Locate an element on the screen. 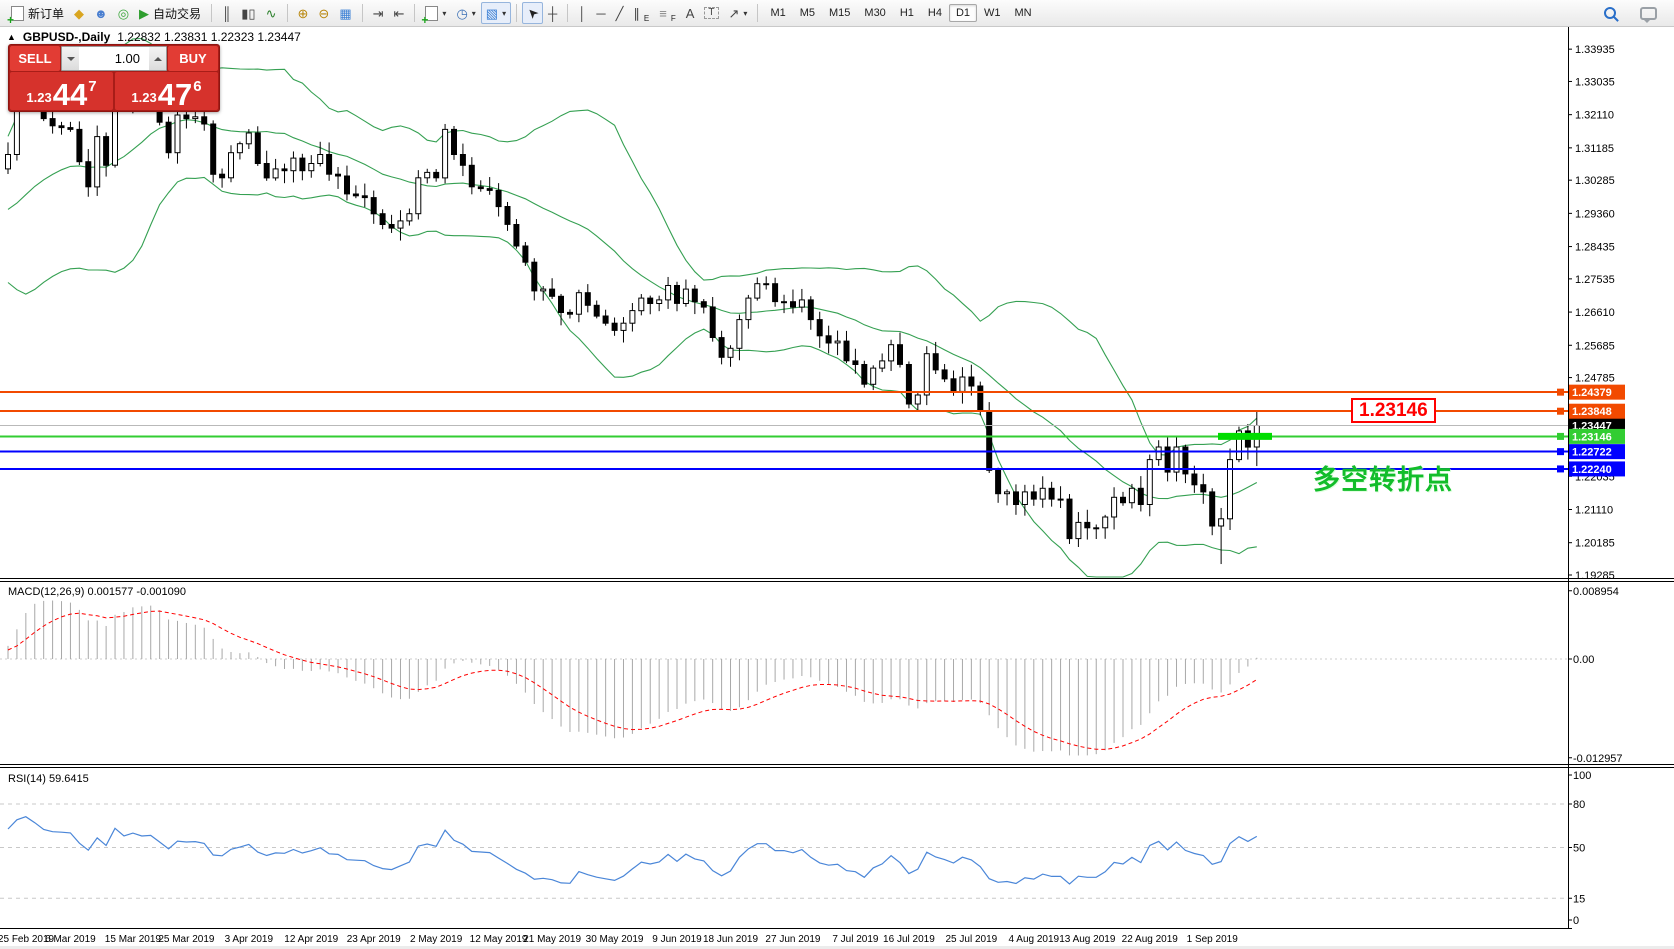 This screenshot has width=1674, height=949. buy-price-prefix: 1.23 is located at coordinates (144, 97).